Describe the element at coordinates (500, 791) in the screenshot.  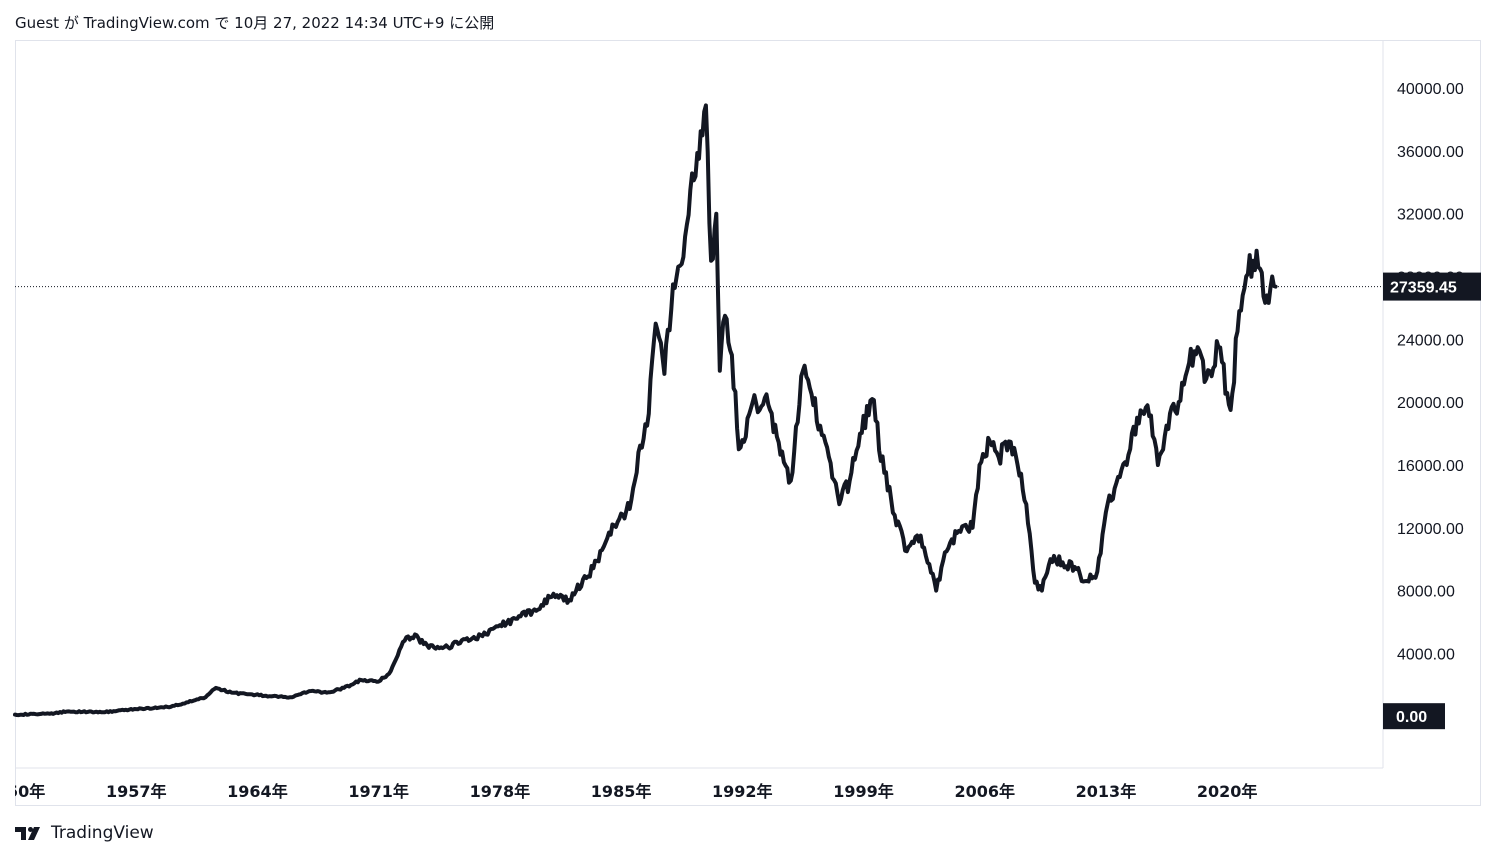
I see `x-tick-label: 1978年` at that location.